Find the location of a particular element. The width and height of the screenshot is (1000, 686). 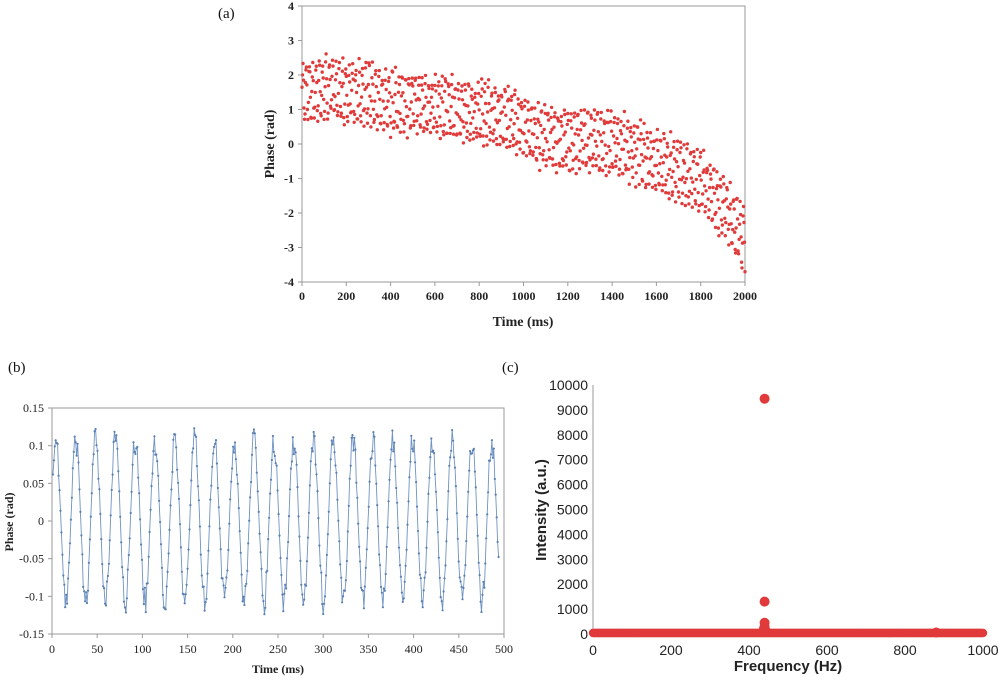

panel-label-b: (b) is located at coordinates (17, 368).